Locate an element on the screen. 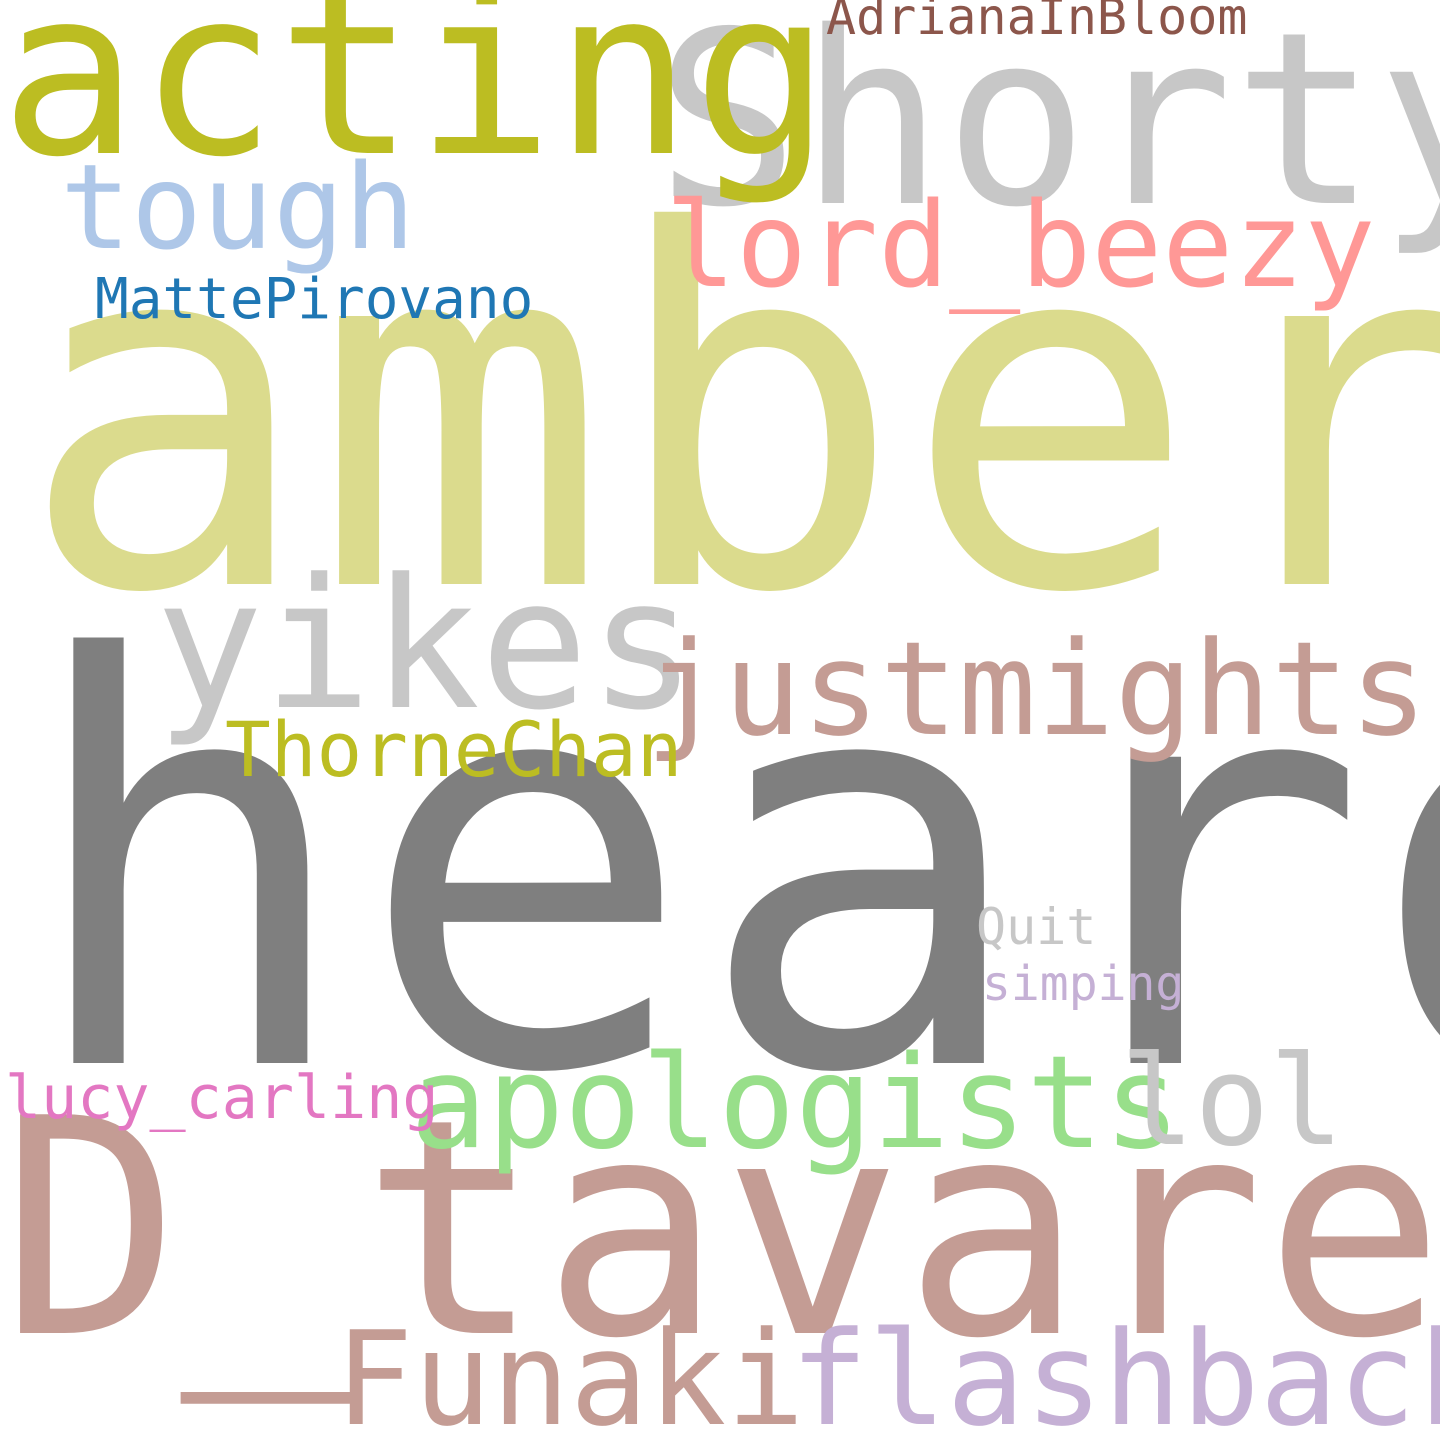 The width and height of the screenshot is (1440, 1440). word-yikes: yikes is located at coordinates (426, 645).